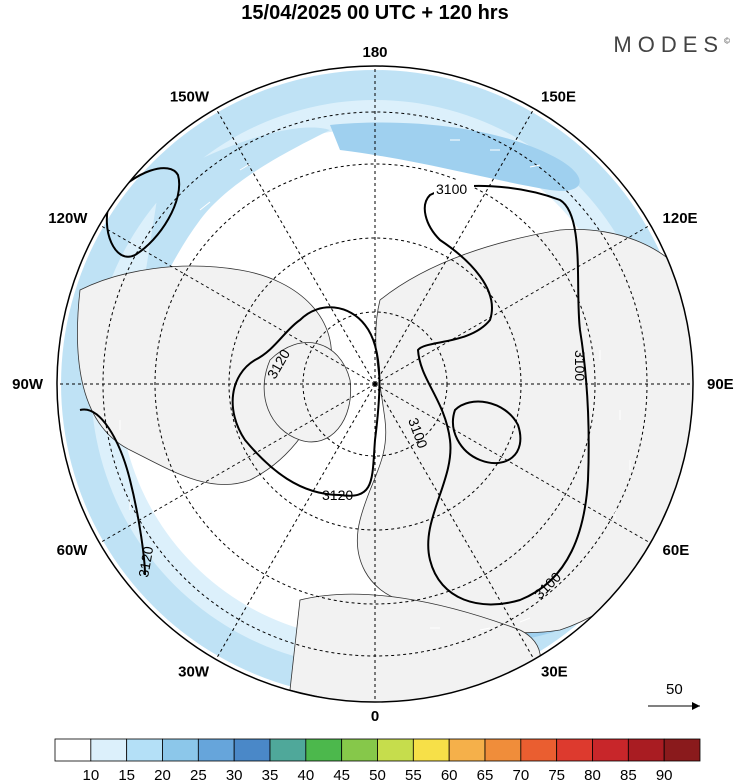 The width and height of the screenshot is (750, 782). I want to click on contour-3100-main, so click(503, 395).